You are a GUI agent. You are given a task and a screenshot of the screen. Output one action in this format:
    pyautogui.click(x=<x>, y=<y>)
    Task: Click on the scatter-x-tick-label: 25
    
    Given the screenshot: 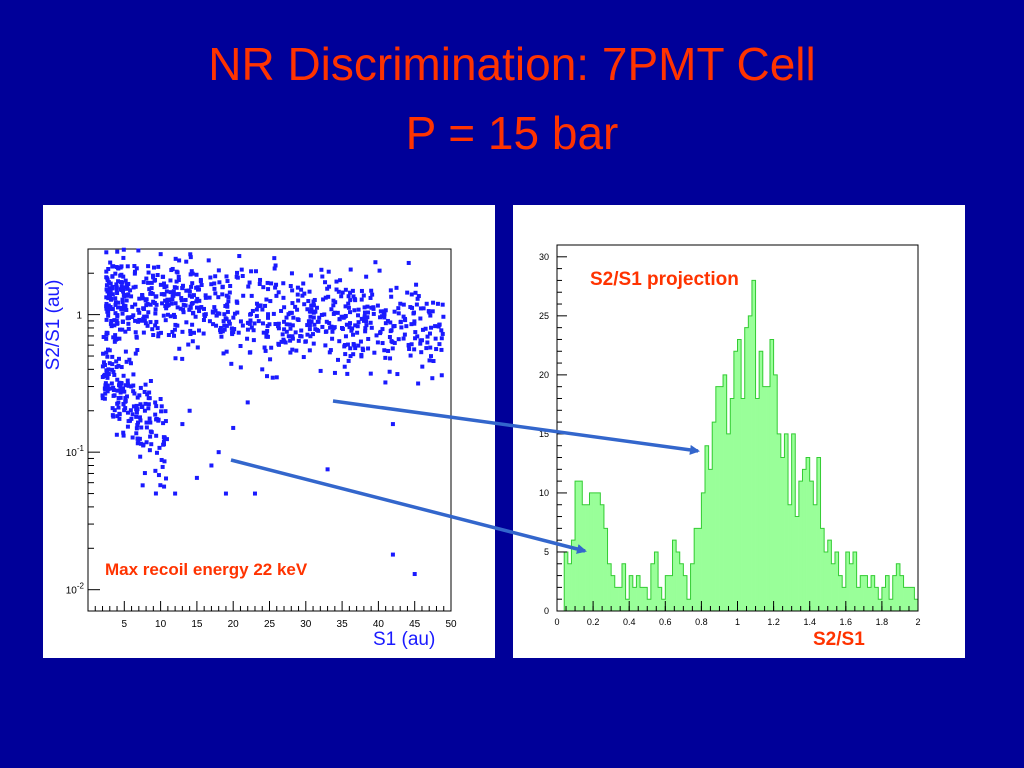 What is the action you would take?
    pyautogui.click(x=270, y=624)
    